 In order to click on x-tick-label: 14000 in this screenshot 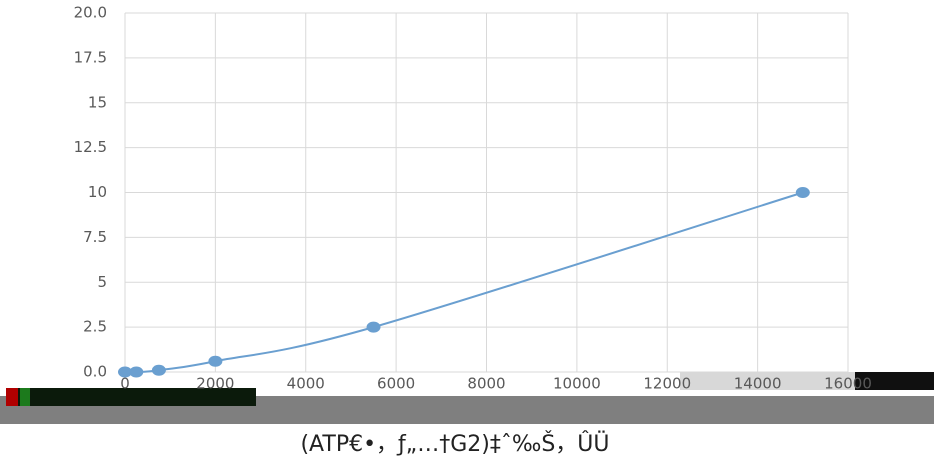, I will do `click(758, 384)`.